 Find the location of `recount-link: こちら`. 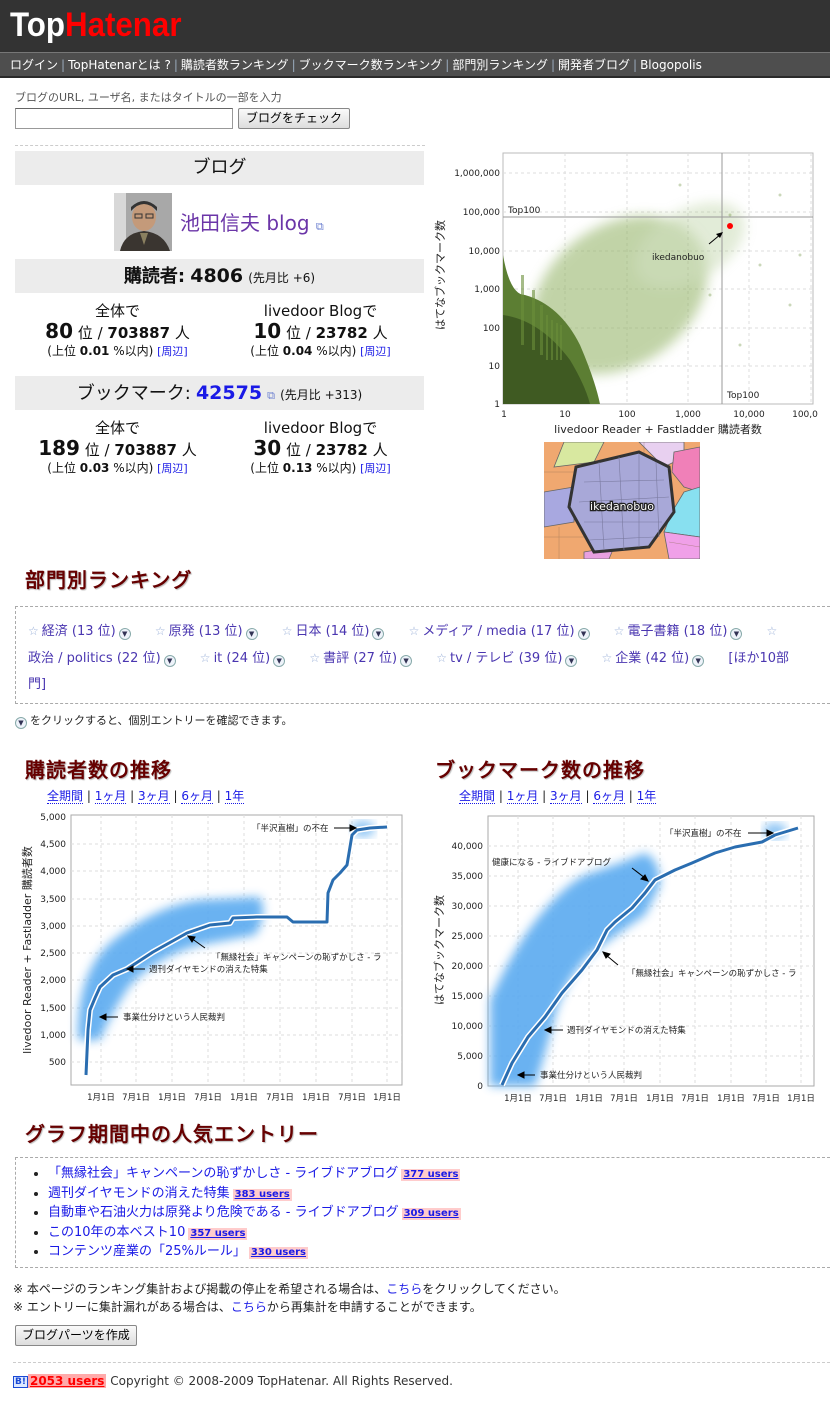

recount-link: こちら is located at coordinates (248, 1307).